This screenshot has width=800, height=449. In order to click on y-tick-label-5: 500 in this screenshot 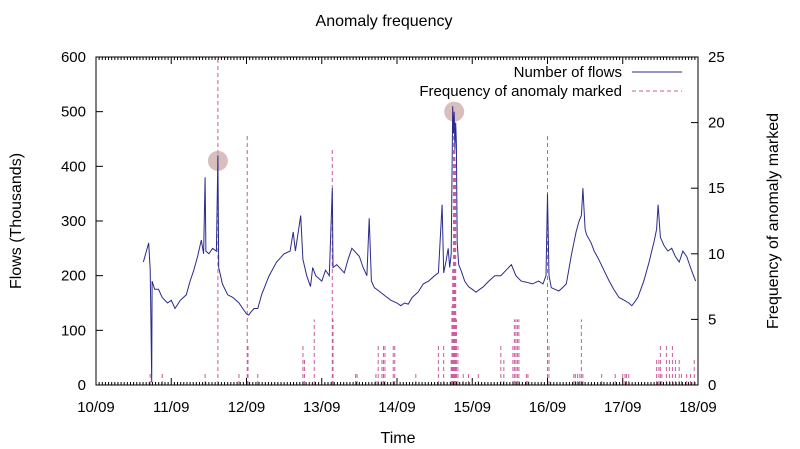, I will do `click(73, 112)`.